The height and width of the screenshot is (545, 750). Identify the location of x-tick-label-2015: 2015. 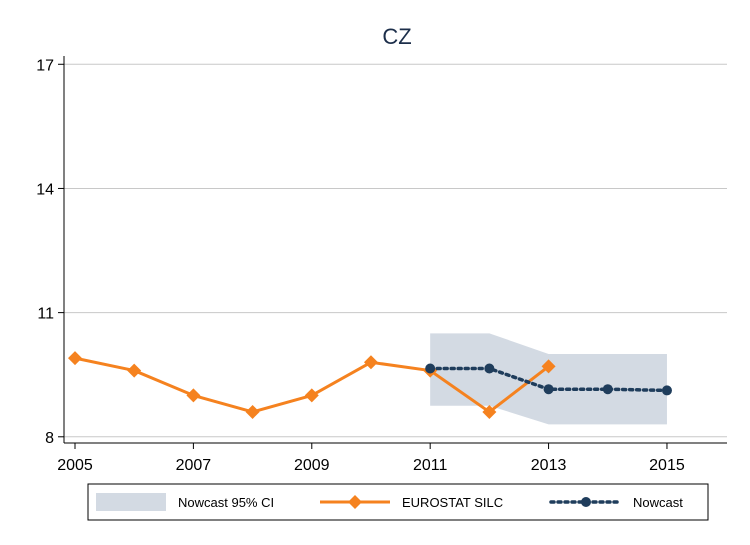
(667, 465).